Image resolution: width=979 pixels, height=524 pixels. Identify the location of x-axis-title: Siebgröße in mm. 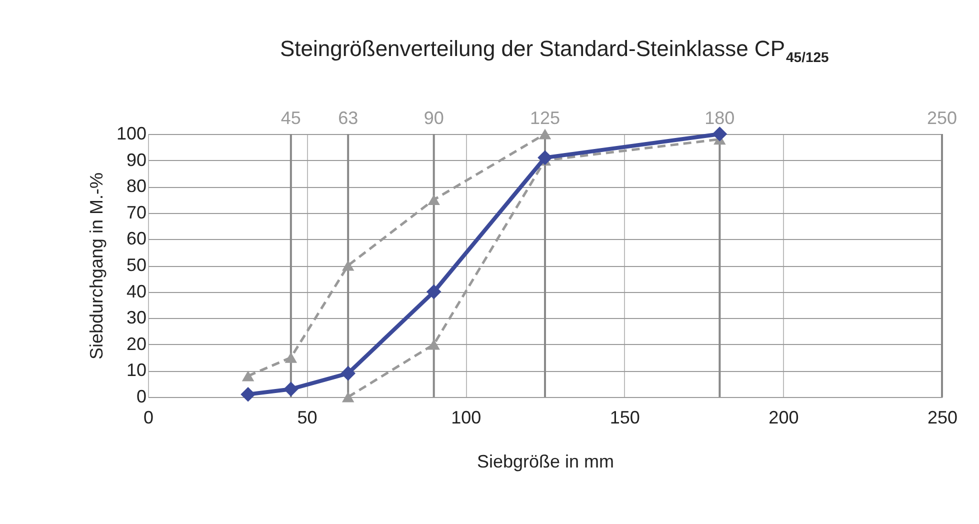
(545, 462).